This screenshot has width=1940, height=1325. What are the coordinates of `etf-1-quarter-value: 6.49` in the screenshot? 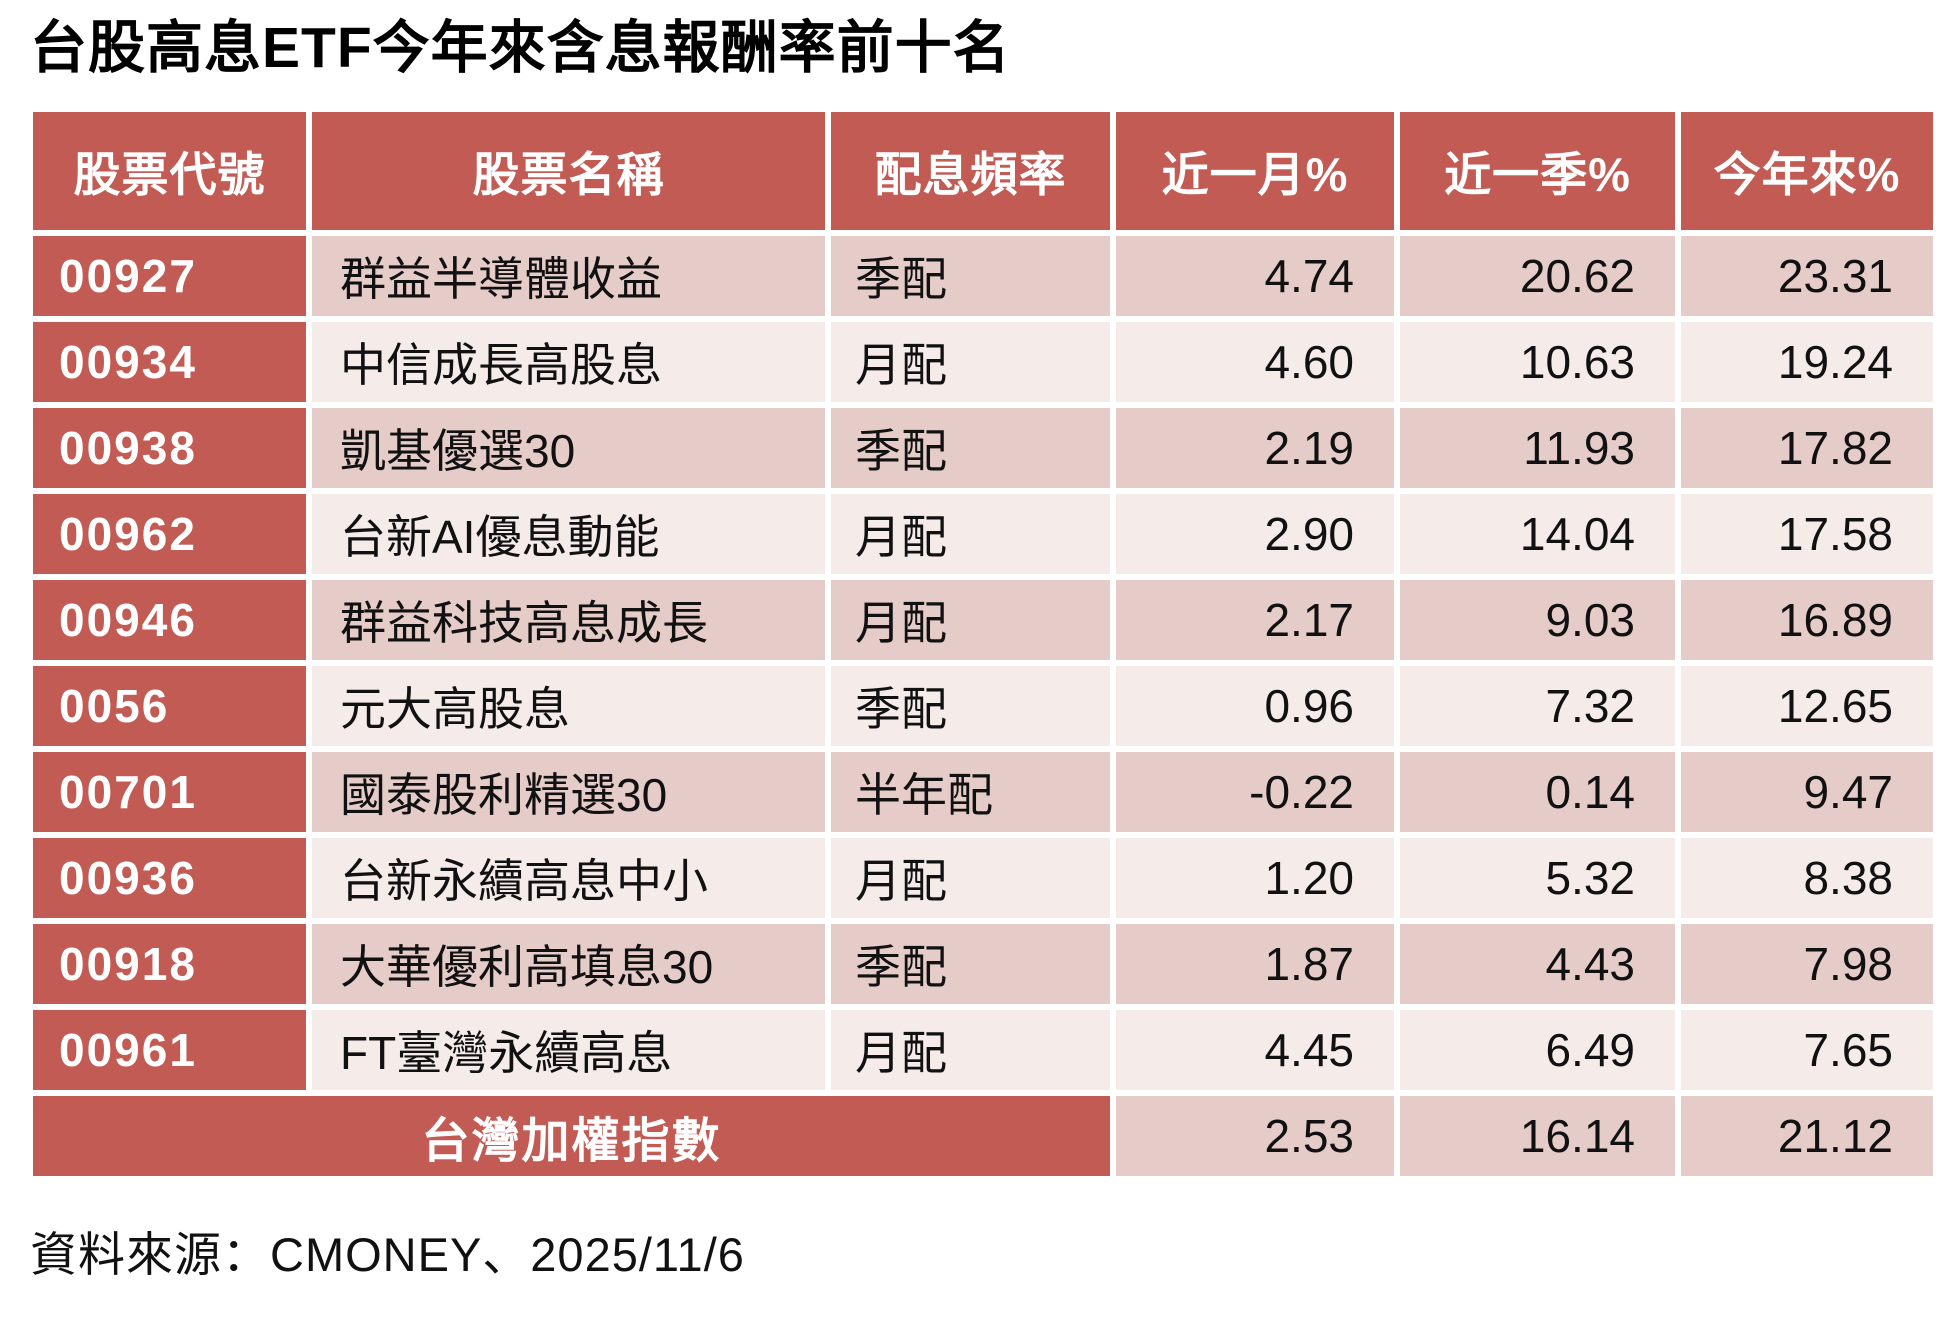 It's located at (1537, 1049).